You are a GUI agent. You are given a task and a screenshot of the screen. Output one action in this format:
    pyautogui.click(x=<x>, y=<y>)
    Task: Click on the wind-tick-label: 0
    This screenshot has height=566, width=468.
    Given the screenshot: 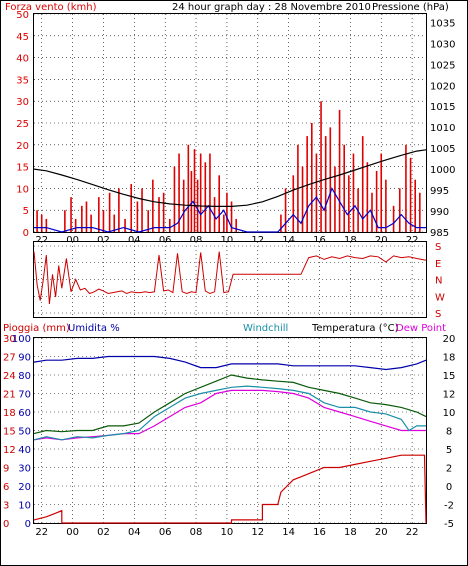 What is the action you would take?
    pyautogui.click(x=26, y=233)
    